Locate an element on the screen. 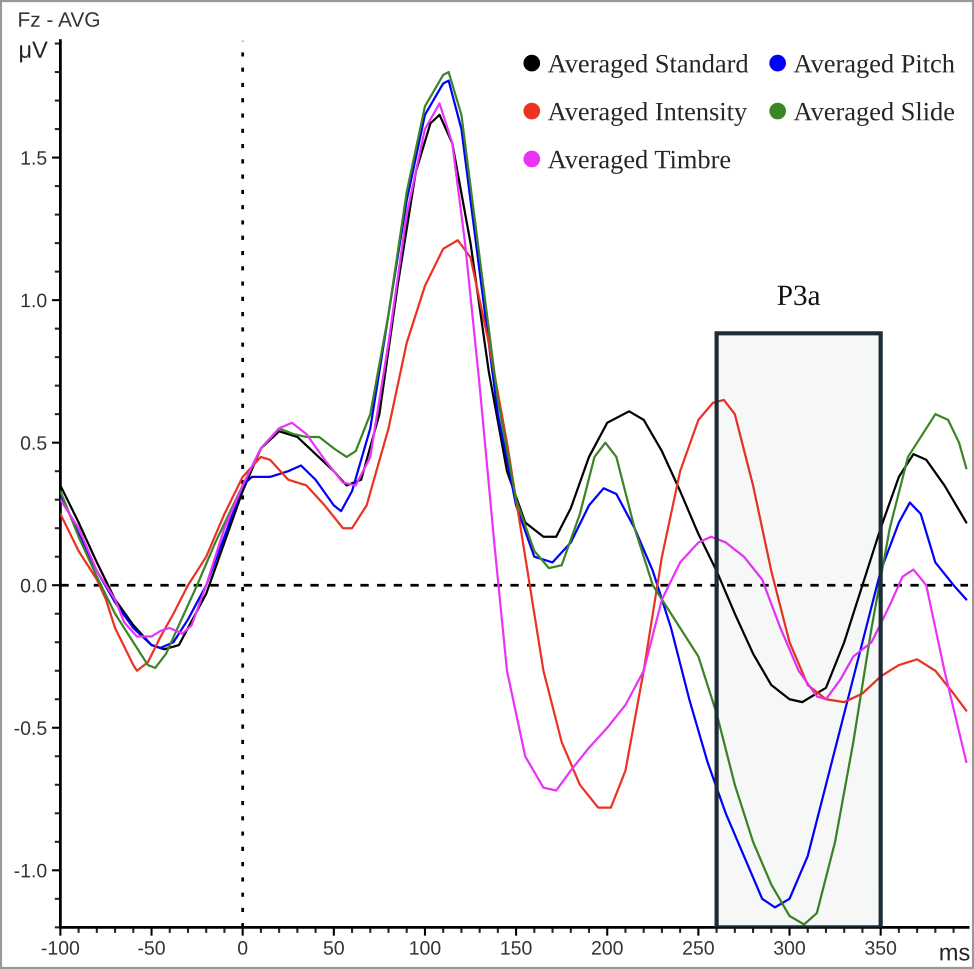  x-tick-label: -50 is located at coordinates (151, 948).